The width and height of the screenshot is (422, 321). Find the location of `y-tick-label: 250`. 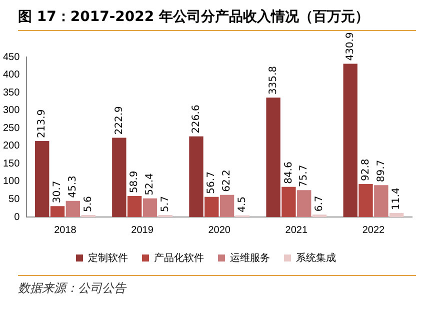

y-tick-label: 250 is located at coordinates (11, 128).